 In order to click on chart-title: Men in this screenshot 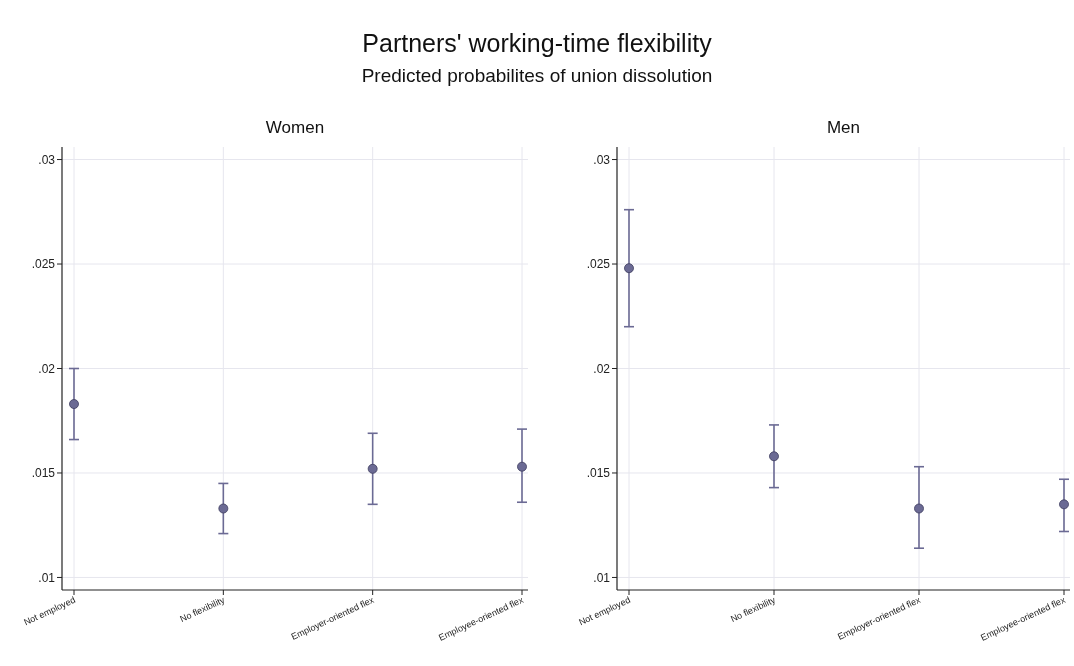, I will do `click(843, 127)`.